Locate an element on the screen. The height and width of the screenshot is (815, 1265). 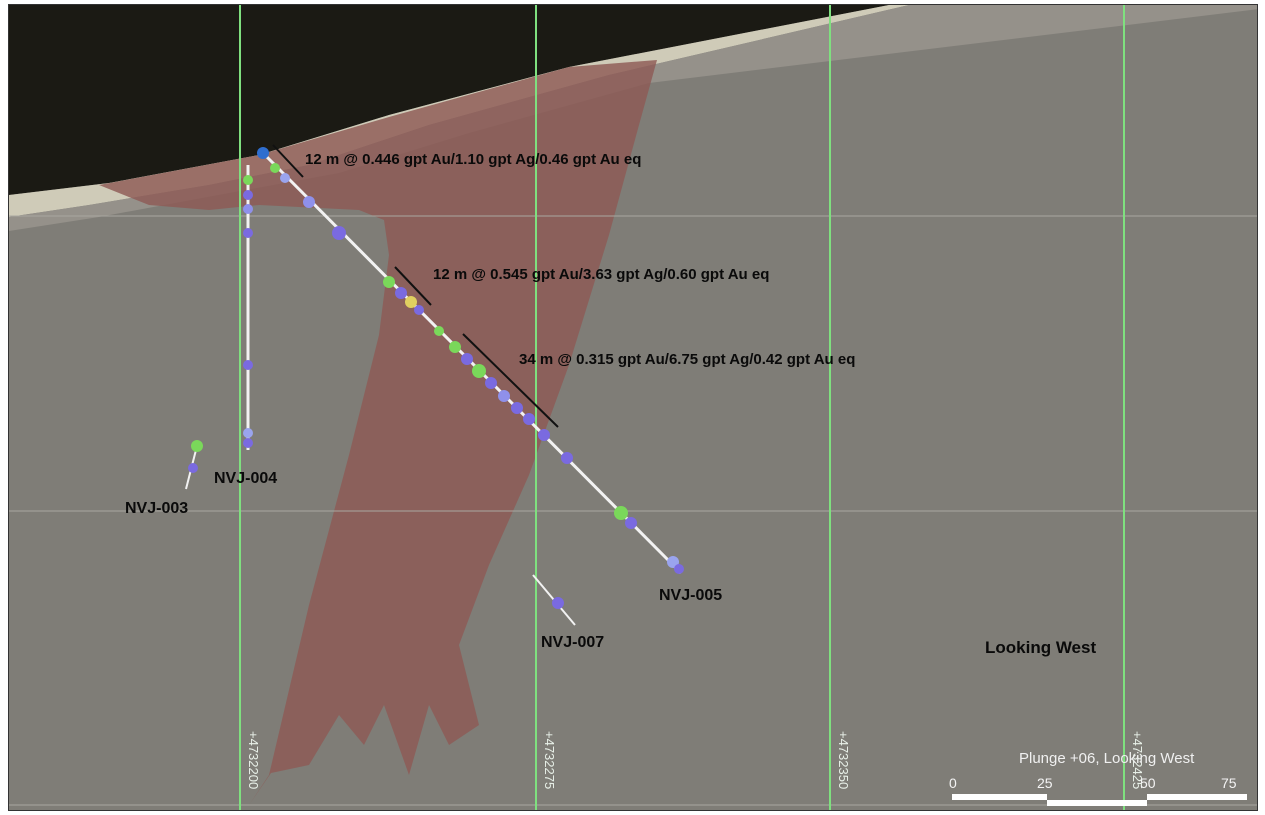
scale-tick-label: 25 is located at coordinates (1045, 783).